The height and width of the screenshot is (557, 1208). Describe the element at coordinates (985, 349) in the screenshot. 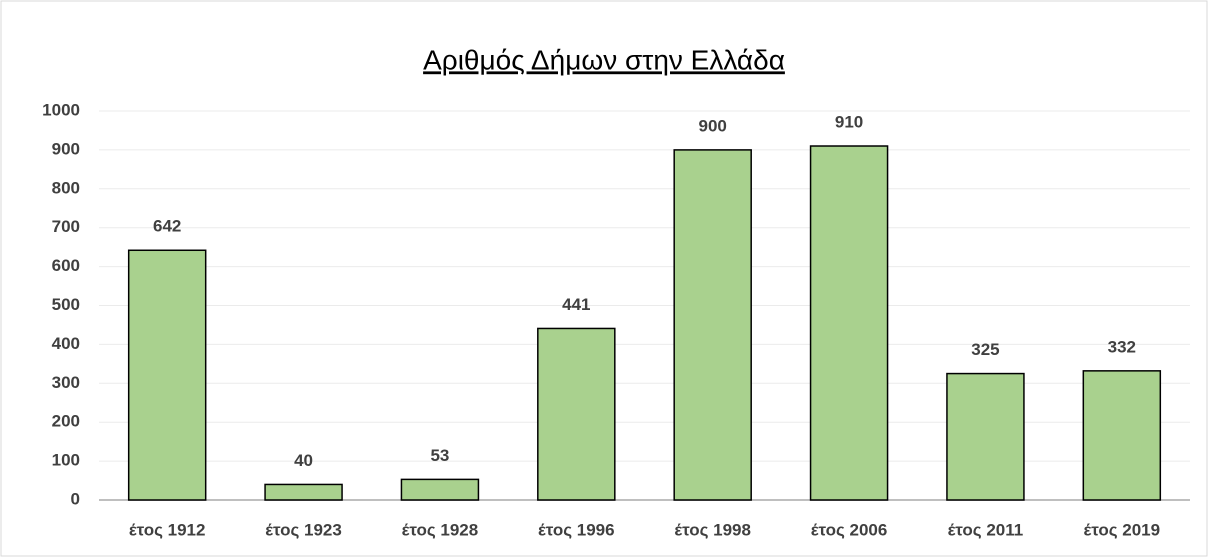

I see `data-label: 325` at that location.